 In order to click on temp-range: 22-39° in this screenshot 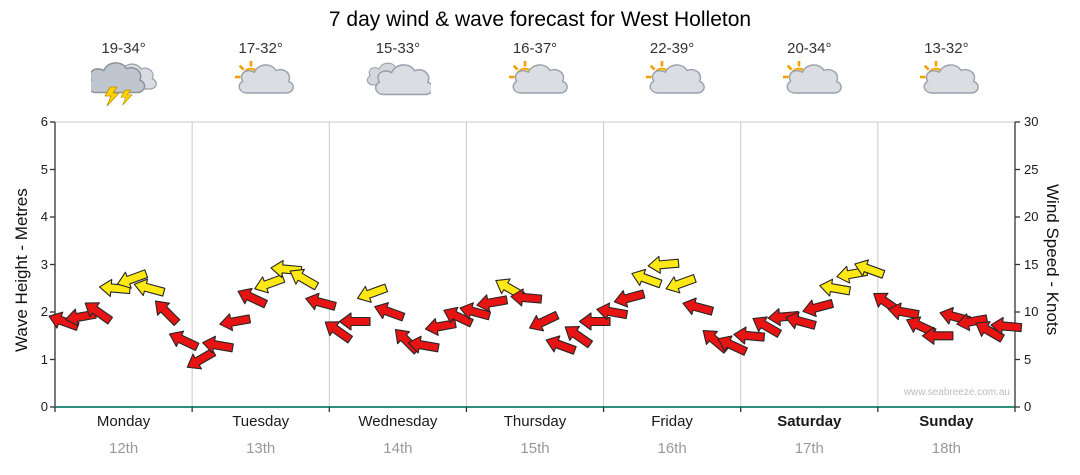, I will do `click(672, 48)`.